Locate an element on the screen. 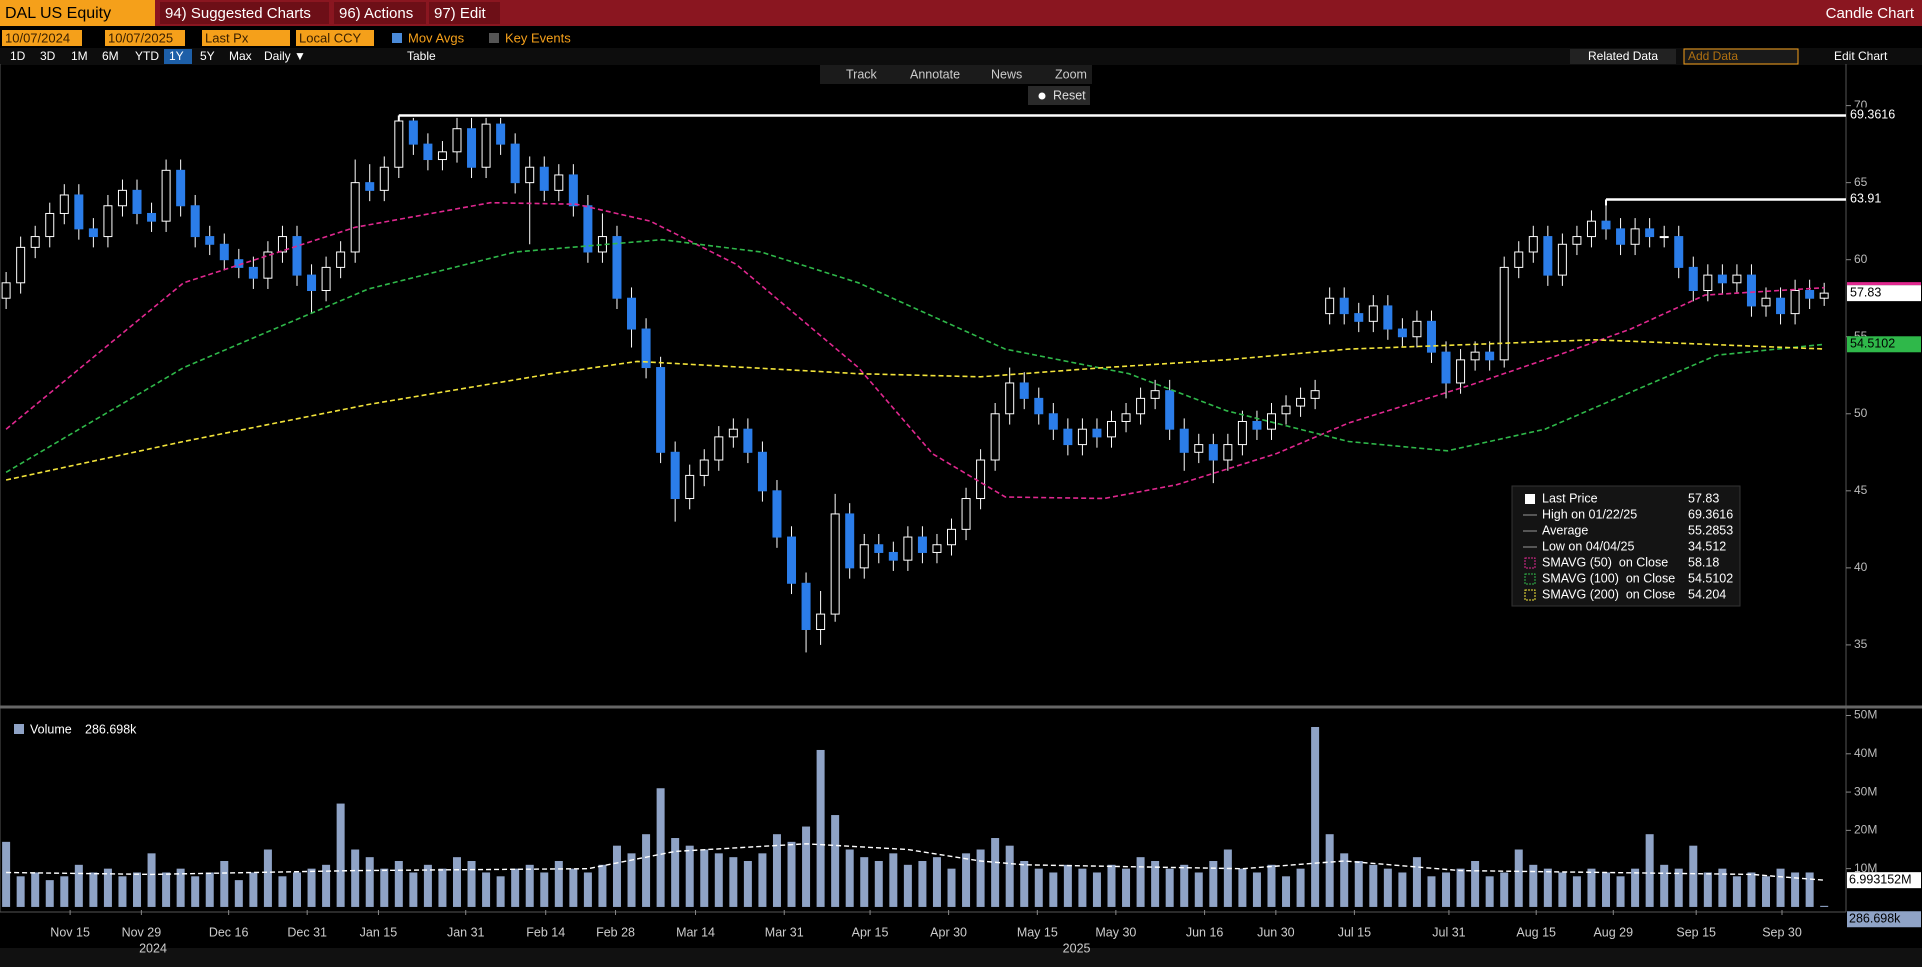 Image resolution: width=1922 pixels, height=967 pixels. field-box is located at coordinates (246, 38).